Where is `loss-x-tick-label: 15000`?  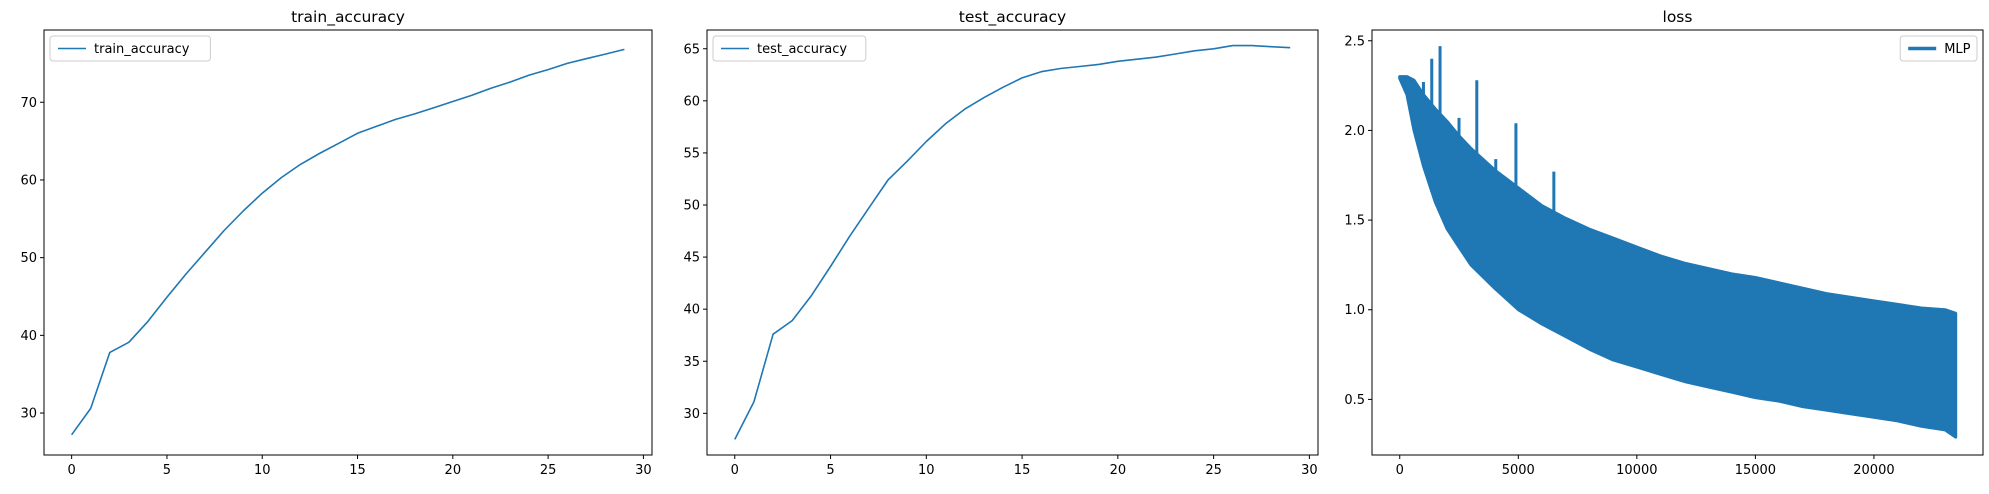 loss-x-tick-label: 15000 is located at coordinates (1755, 470).